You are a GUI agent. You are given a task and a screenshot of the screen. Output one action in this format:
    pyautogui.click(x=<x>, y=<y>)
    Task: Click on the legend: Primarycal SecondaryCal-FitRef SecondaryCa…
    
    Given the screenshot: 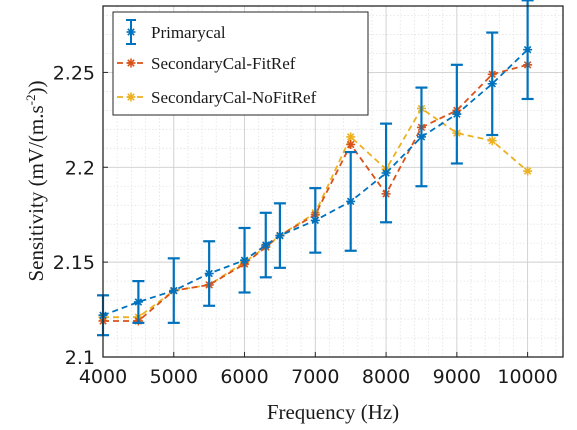 What is the action you would take?
    pyautogui.click(x=240, y=63)
    